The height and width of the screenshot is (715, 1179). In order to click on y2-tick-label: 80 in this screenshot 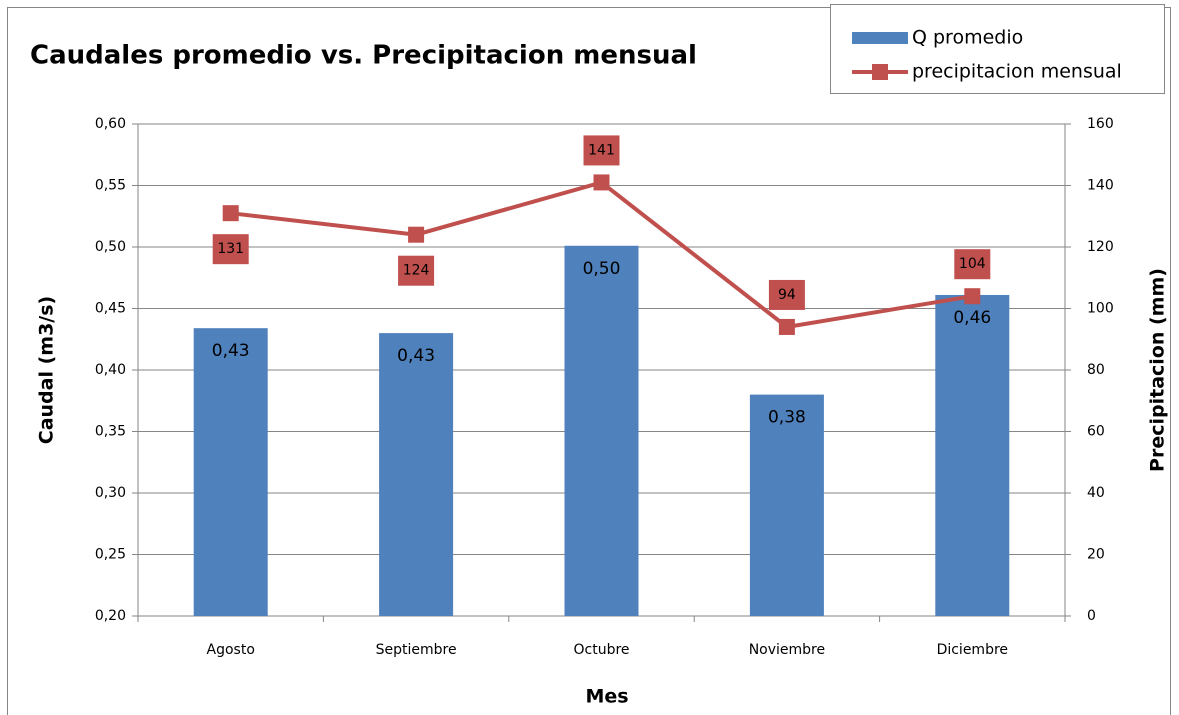, I will do `click(1096, 370)`.